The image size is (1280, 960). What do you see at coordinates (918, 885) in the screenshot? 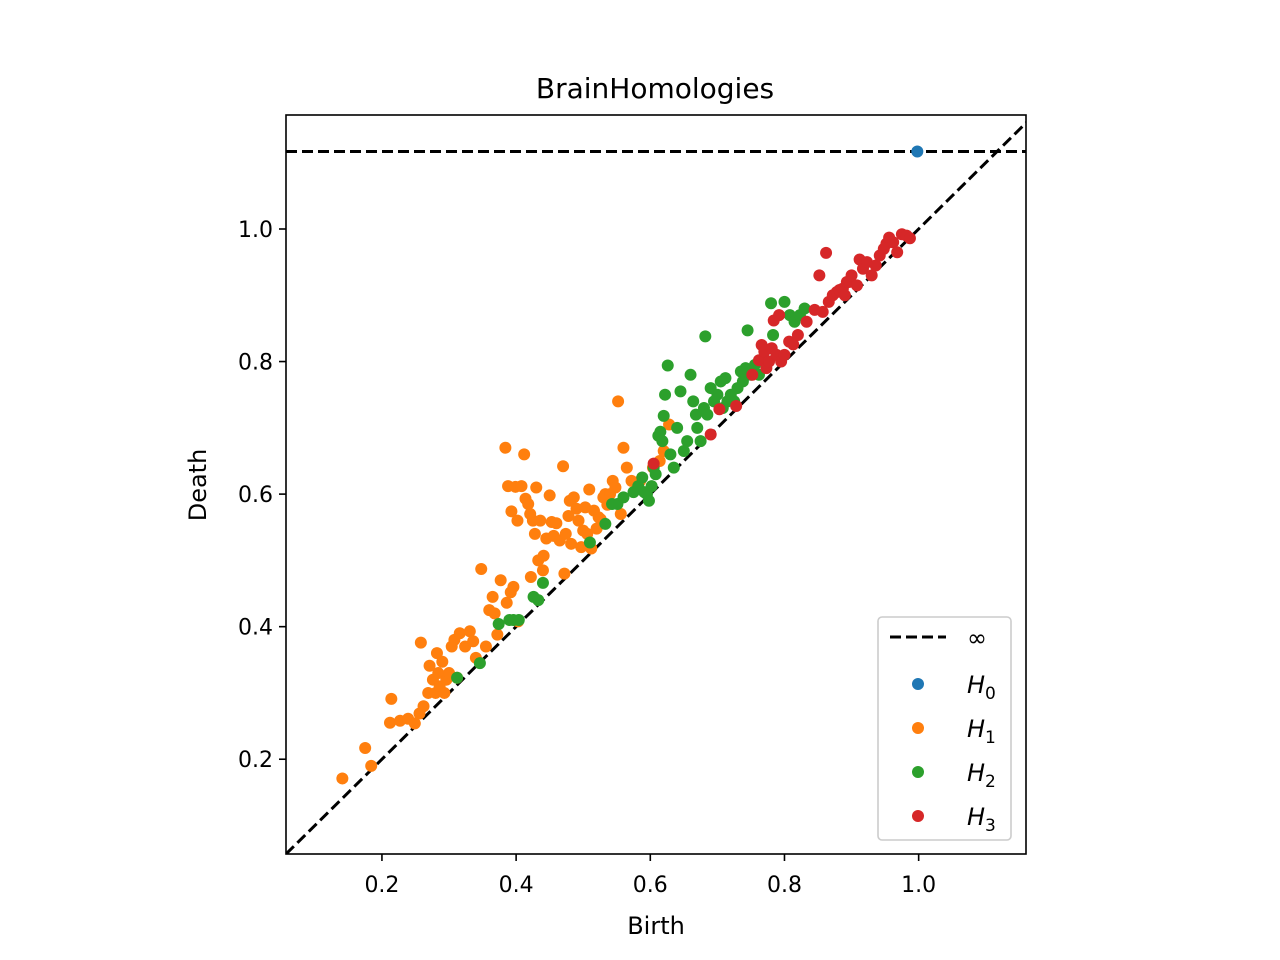
I see `x-tick-label: 1.0` at bounding box center [918, 885].